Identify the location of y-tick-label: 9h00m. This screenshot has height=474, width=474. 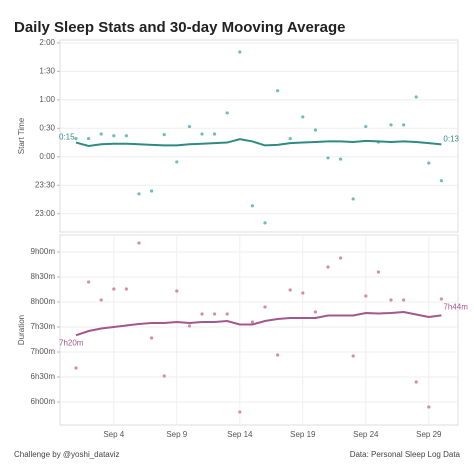
(43, 251).